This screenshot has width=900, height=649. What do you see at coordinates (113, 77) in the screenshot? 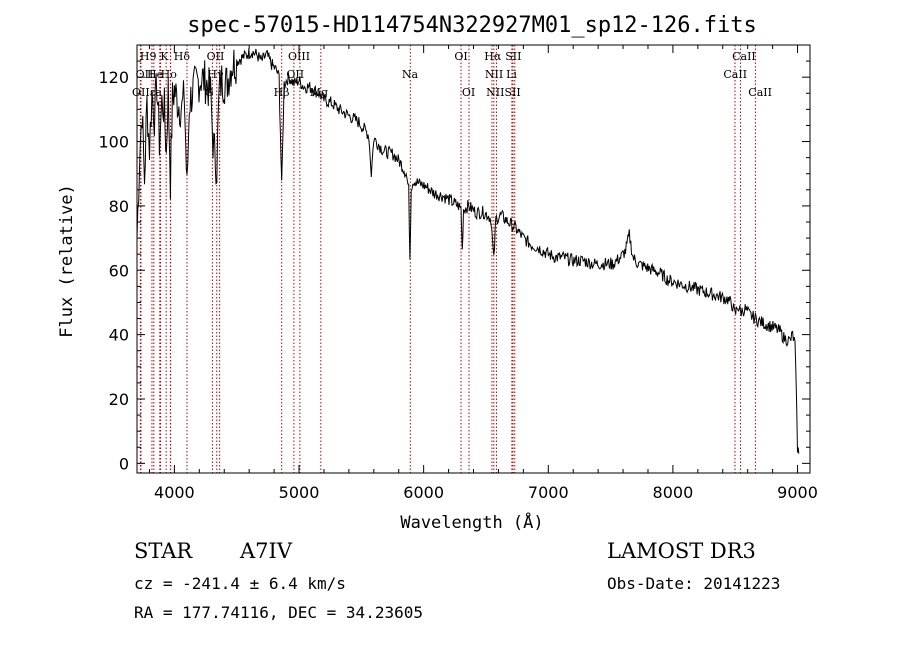
I see `y-tick-label-6: 120` at bounding box center [113, 77].